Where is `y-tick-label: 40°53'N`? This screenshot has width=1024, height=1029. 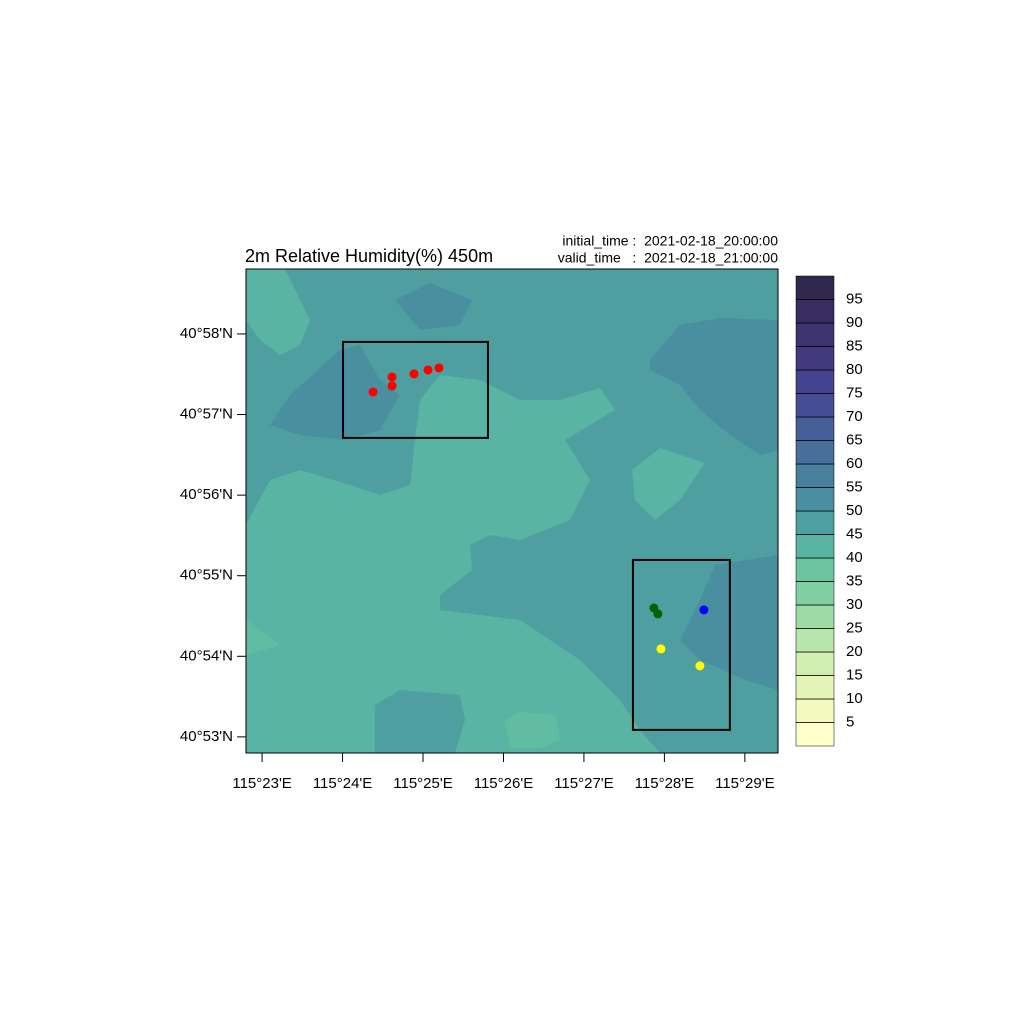
y-tick-label: 40°53'N is located at coordinates (206, 736).